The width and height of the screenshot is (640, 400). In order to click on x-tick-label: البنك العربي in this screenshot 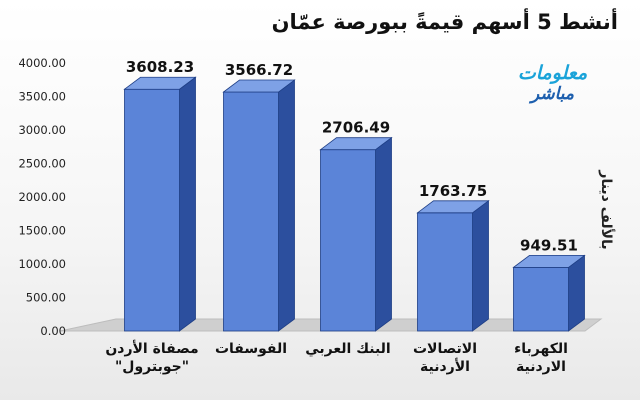, I will do `click(348, 349)`.